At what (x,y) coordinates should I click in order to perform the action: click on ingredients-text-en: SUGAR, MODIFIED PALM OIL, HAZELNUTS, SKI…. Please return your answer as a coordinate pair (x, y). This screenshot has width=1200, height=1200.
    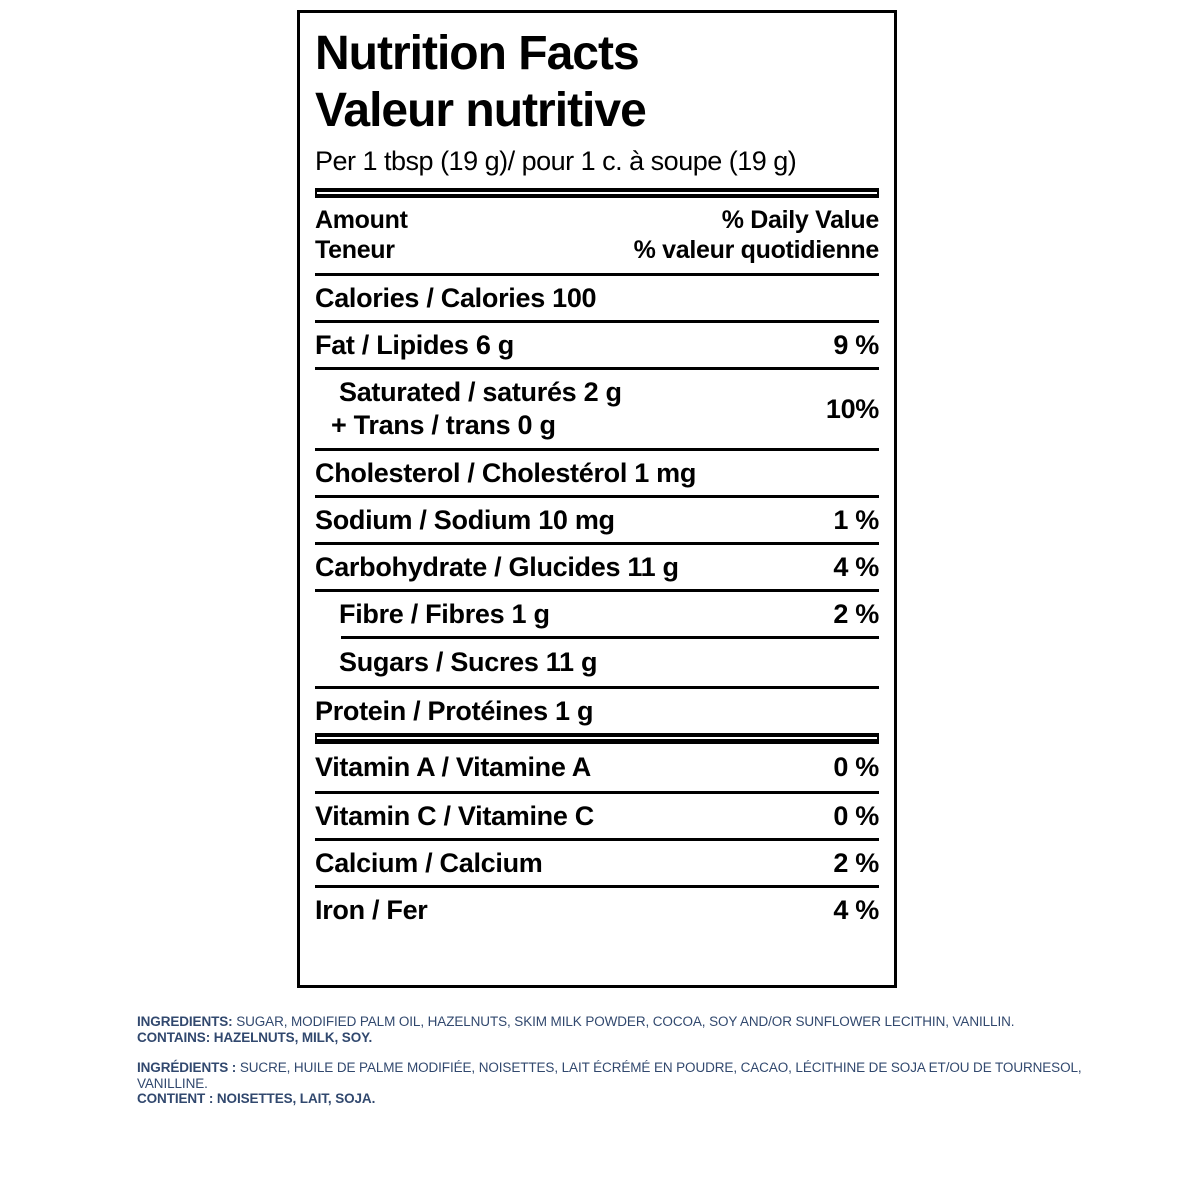
    Looking at the image, I should click on (623, 1021).